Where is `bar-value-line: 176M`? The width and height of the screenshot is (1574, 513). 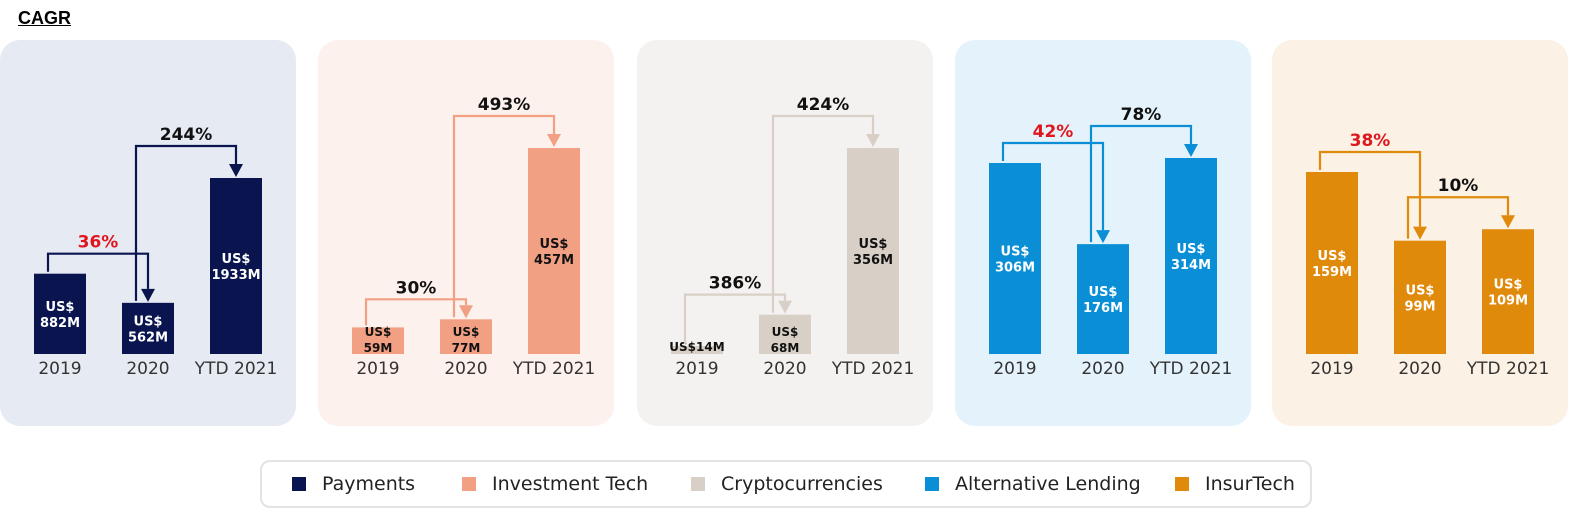 bar-value-line: 176M is located at coordinates (1103, 308).